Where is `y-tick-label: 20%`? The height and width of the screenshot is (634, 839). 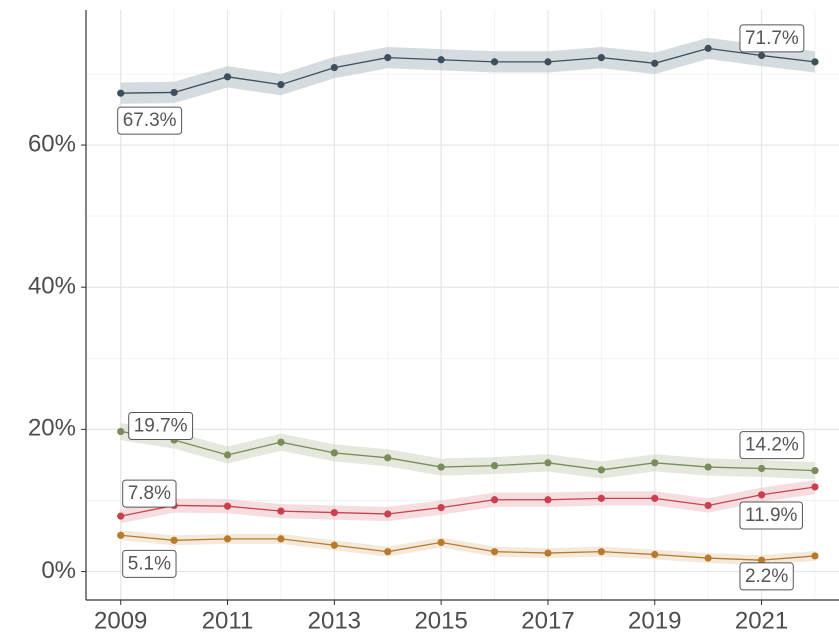 y-tick-label: 20% is located at coordinates (52, 428).